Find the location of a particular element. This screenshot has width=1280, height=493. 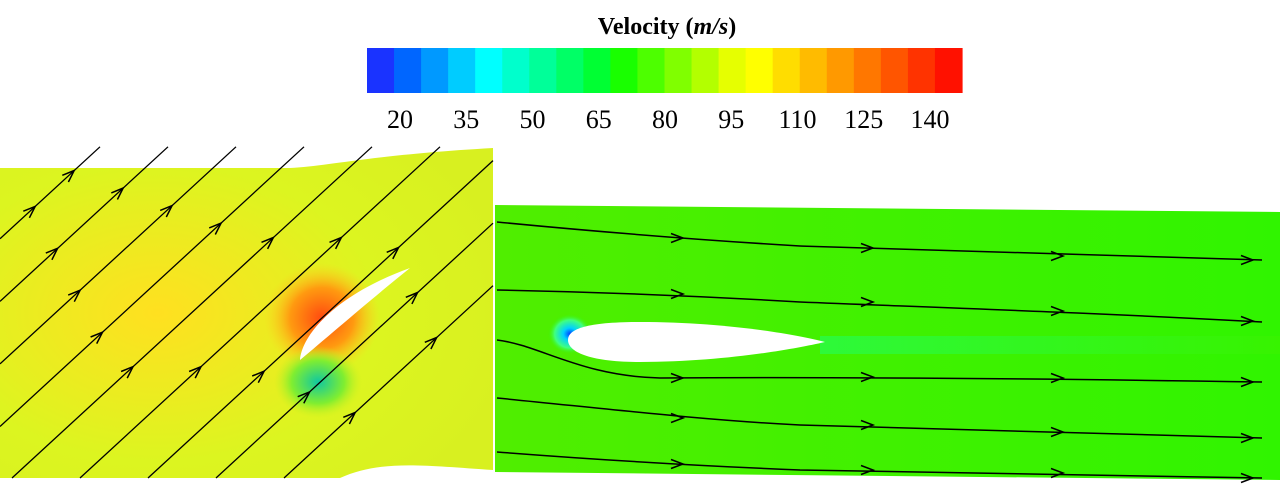

legend-title-close: ) is located at coordinates (732, 27).